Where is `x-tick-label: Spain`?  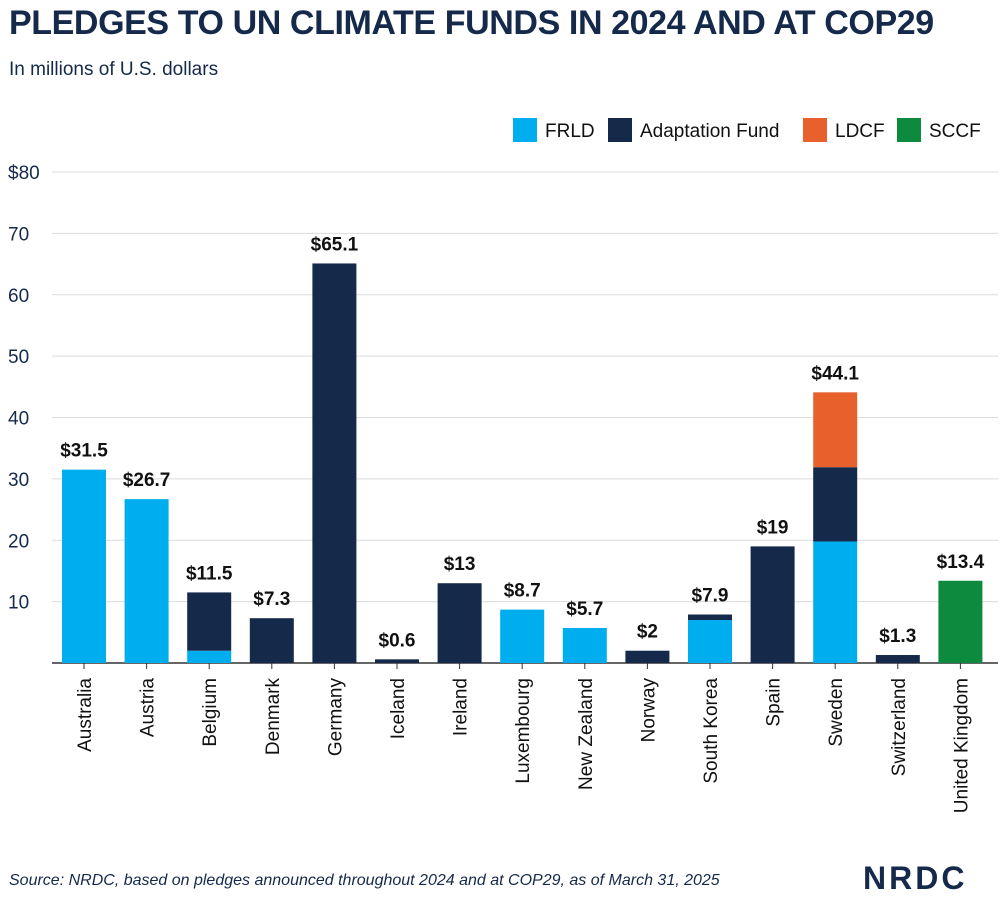 x-tick-label: Spain is located at coordinates (774, 702).